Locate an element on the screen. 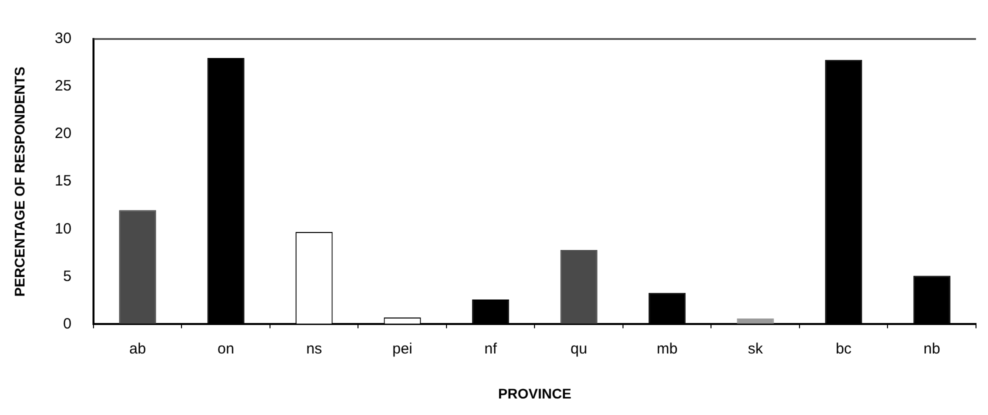  x-tick-label: sk is located at coordinates (756, 349).